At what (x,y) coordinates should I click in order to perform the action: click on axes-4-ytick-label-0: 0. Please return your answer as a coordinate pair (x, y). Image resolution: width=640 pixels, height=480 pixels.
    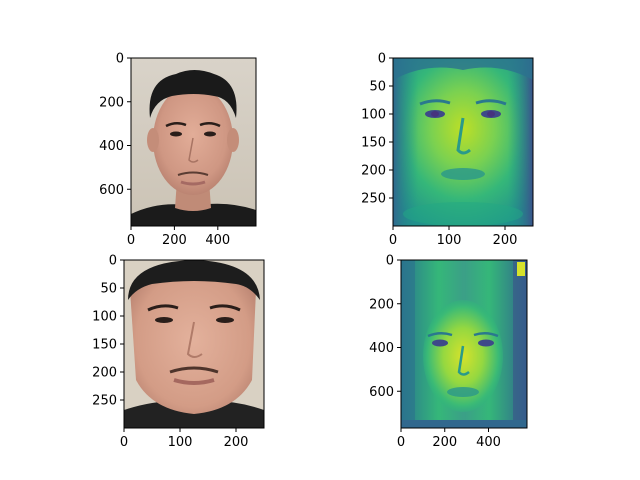
    Looking at the image, I should click on (390, 261).